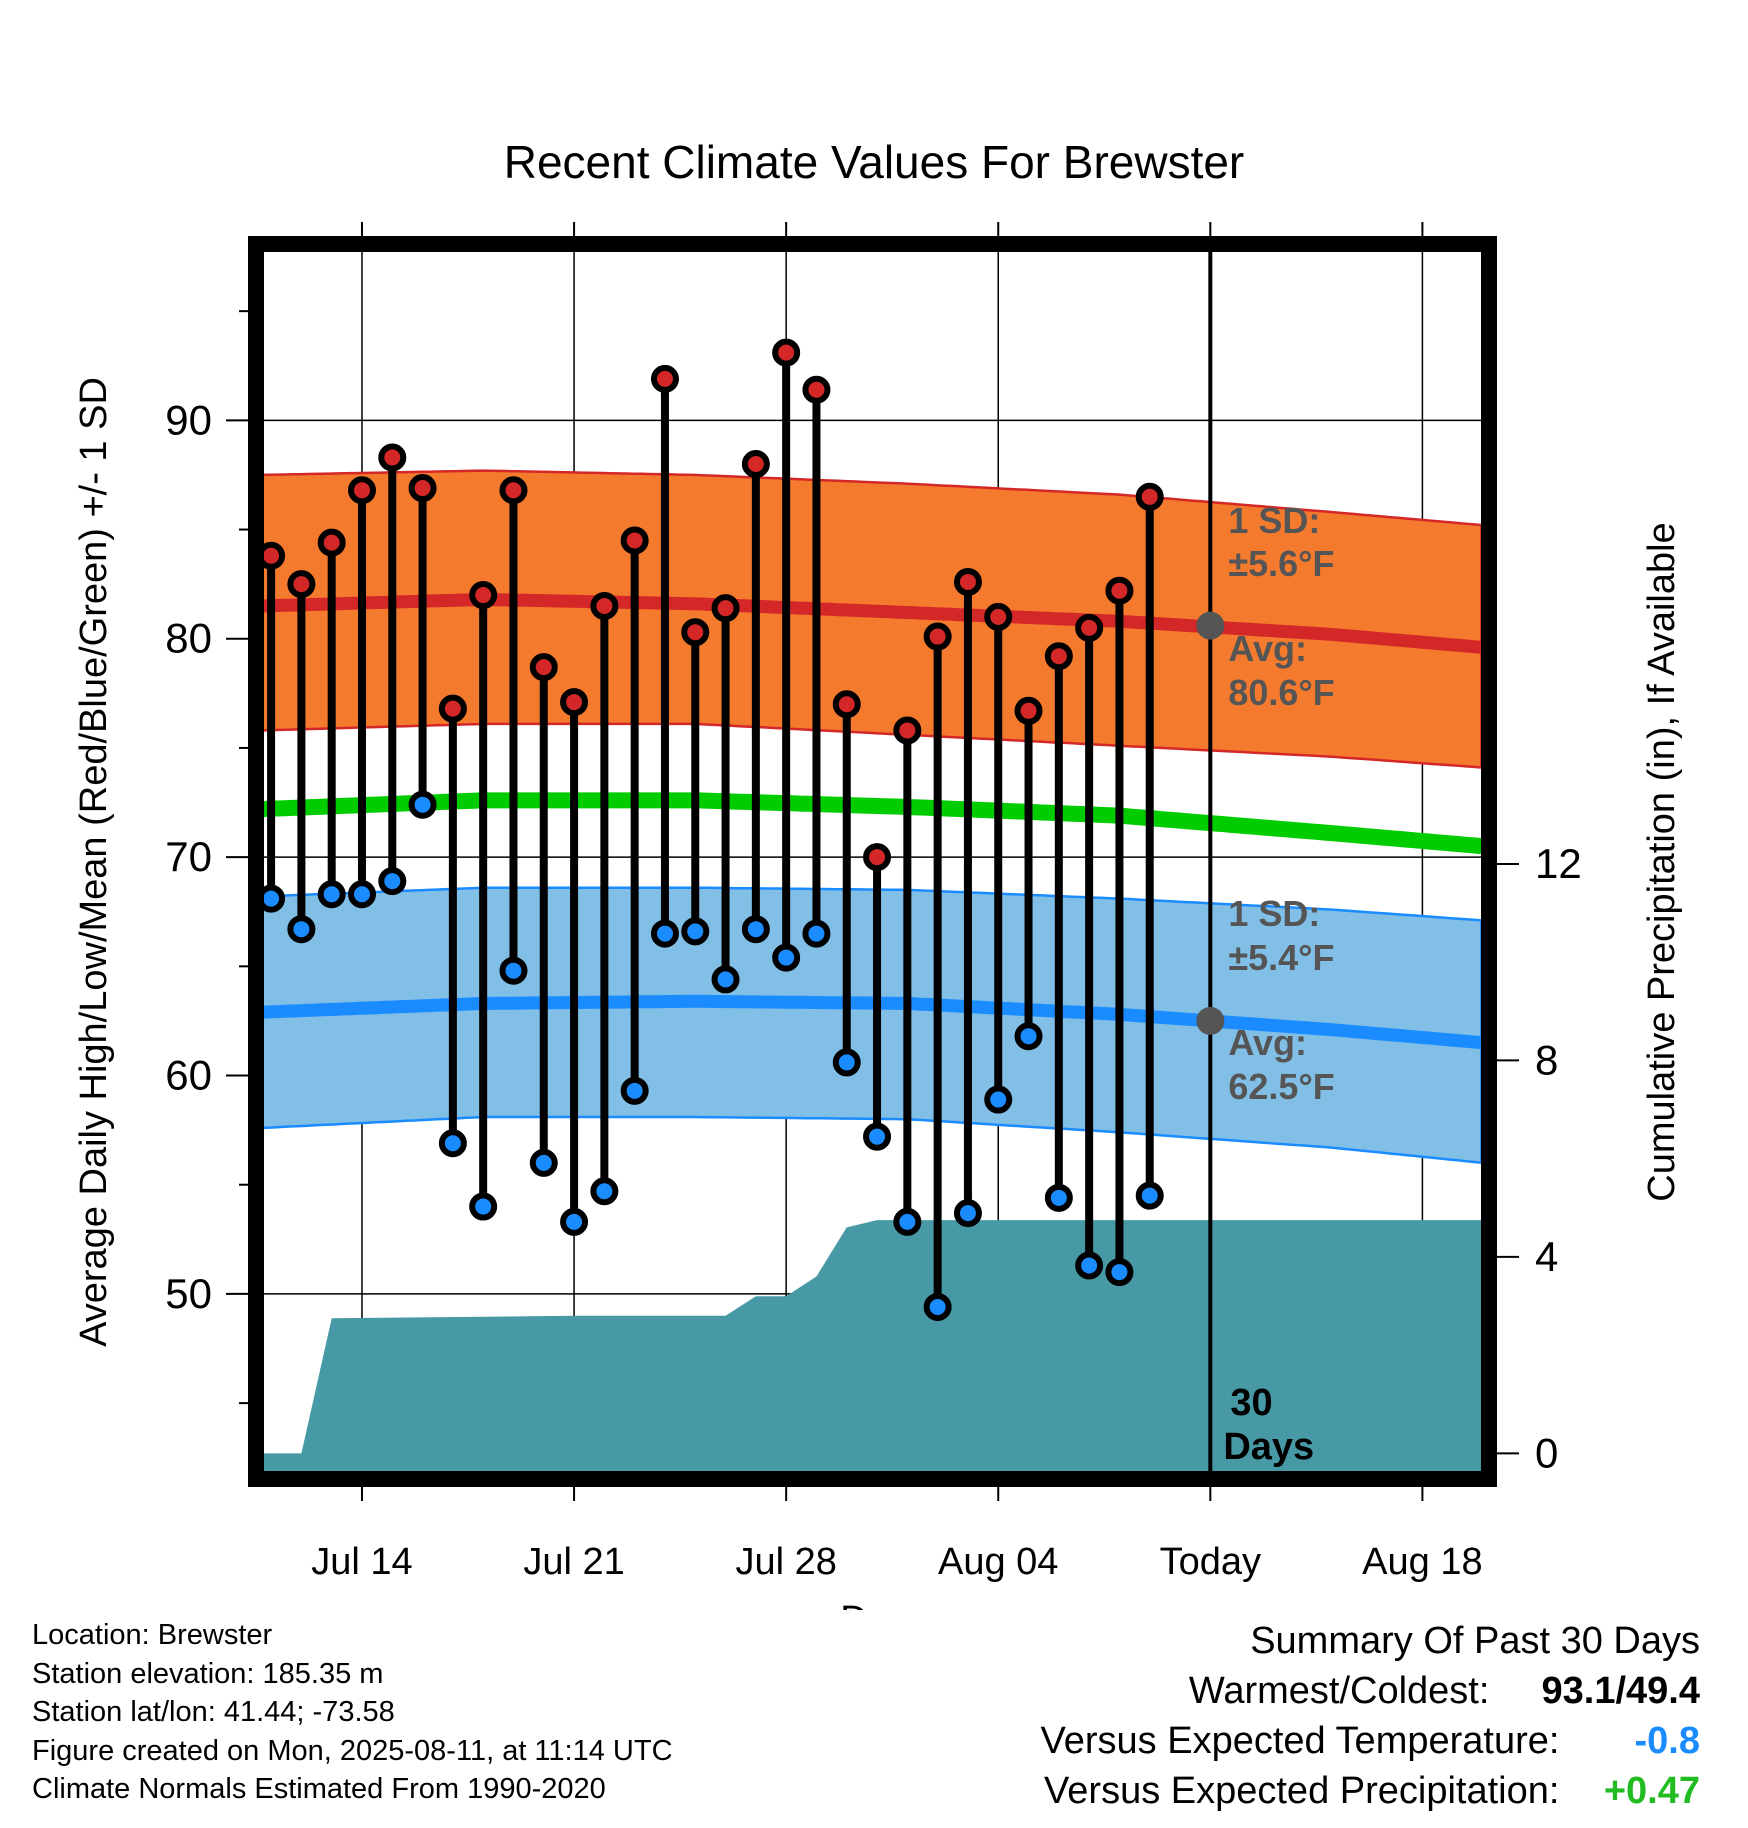 The image size is (1748, 1828). What do you see at coordinates (1339, 1691) in the screenshot?
I see `summary-warmest-label: Warmest/Coldest:` at bounding box center [1339, 1691].